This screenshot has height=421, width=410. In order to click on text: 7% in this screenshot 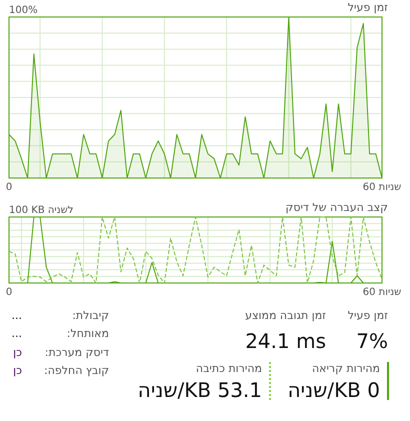, I will do `click(372, 341)`.